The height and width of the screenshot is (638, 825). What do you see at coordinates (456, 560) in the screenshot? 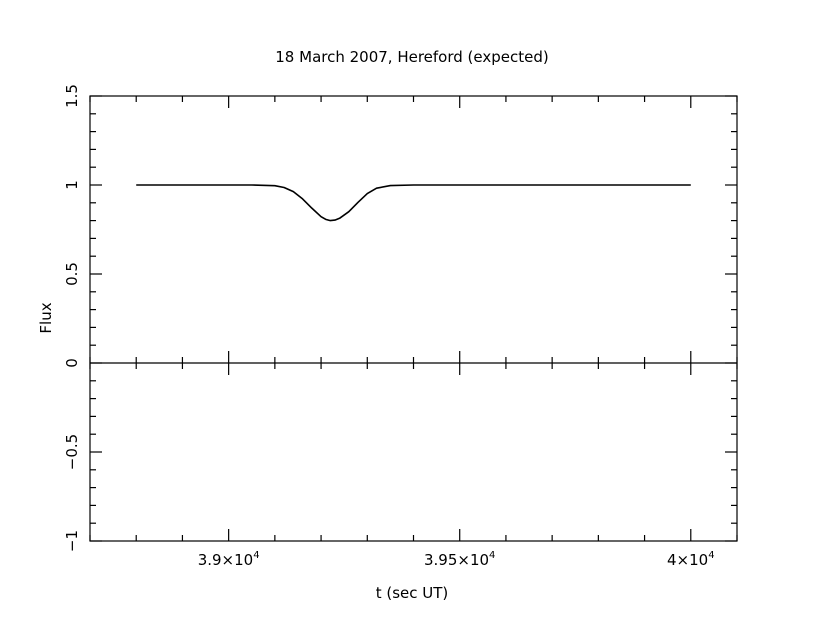
I see `x-tick-mantissa: 3.95×10` at bounding box center [456, 560].